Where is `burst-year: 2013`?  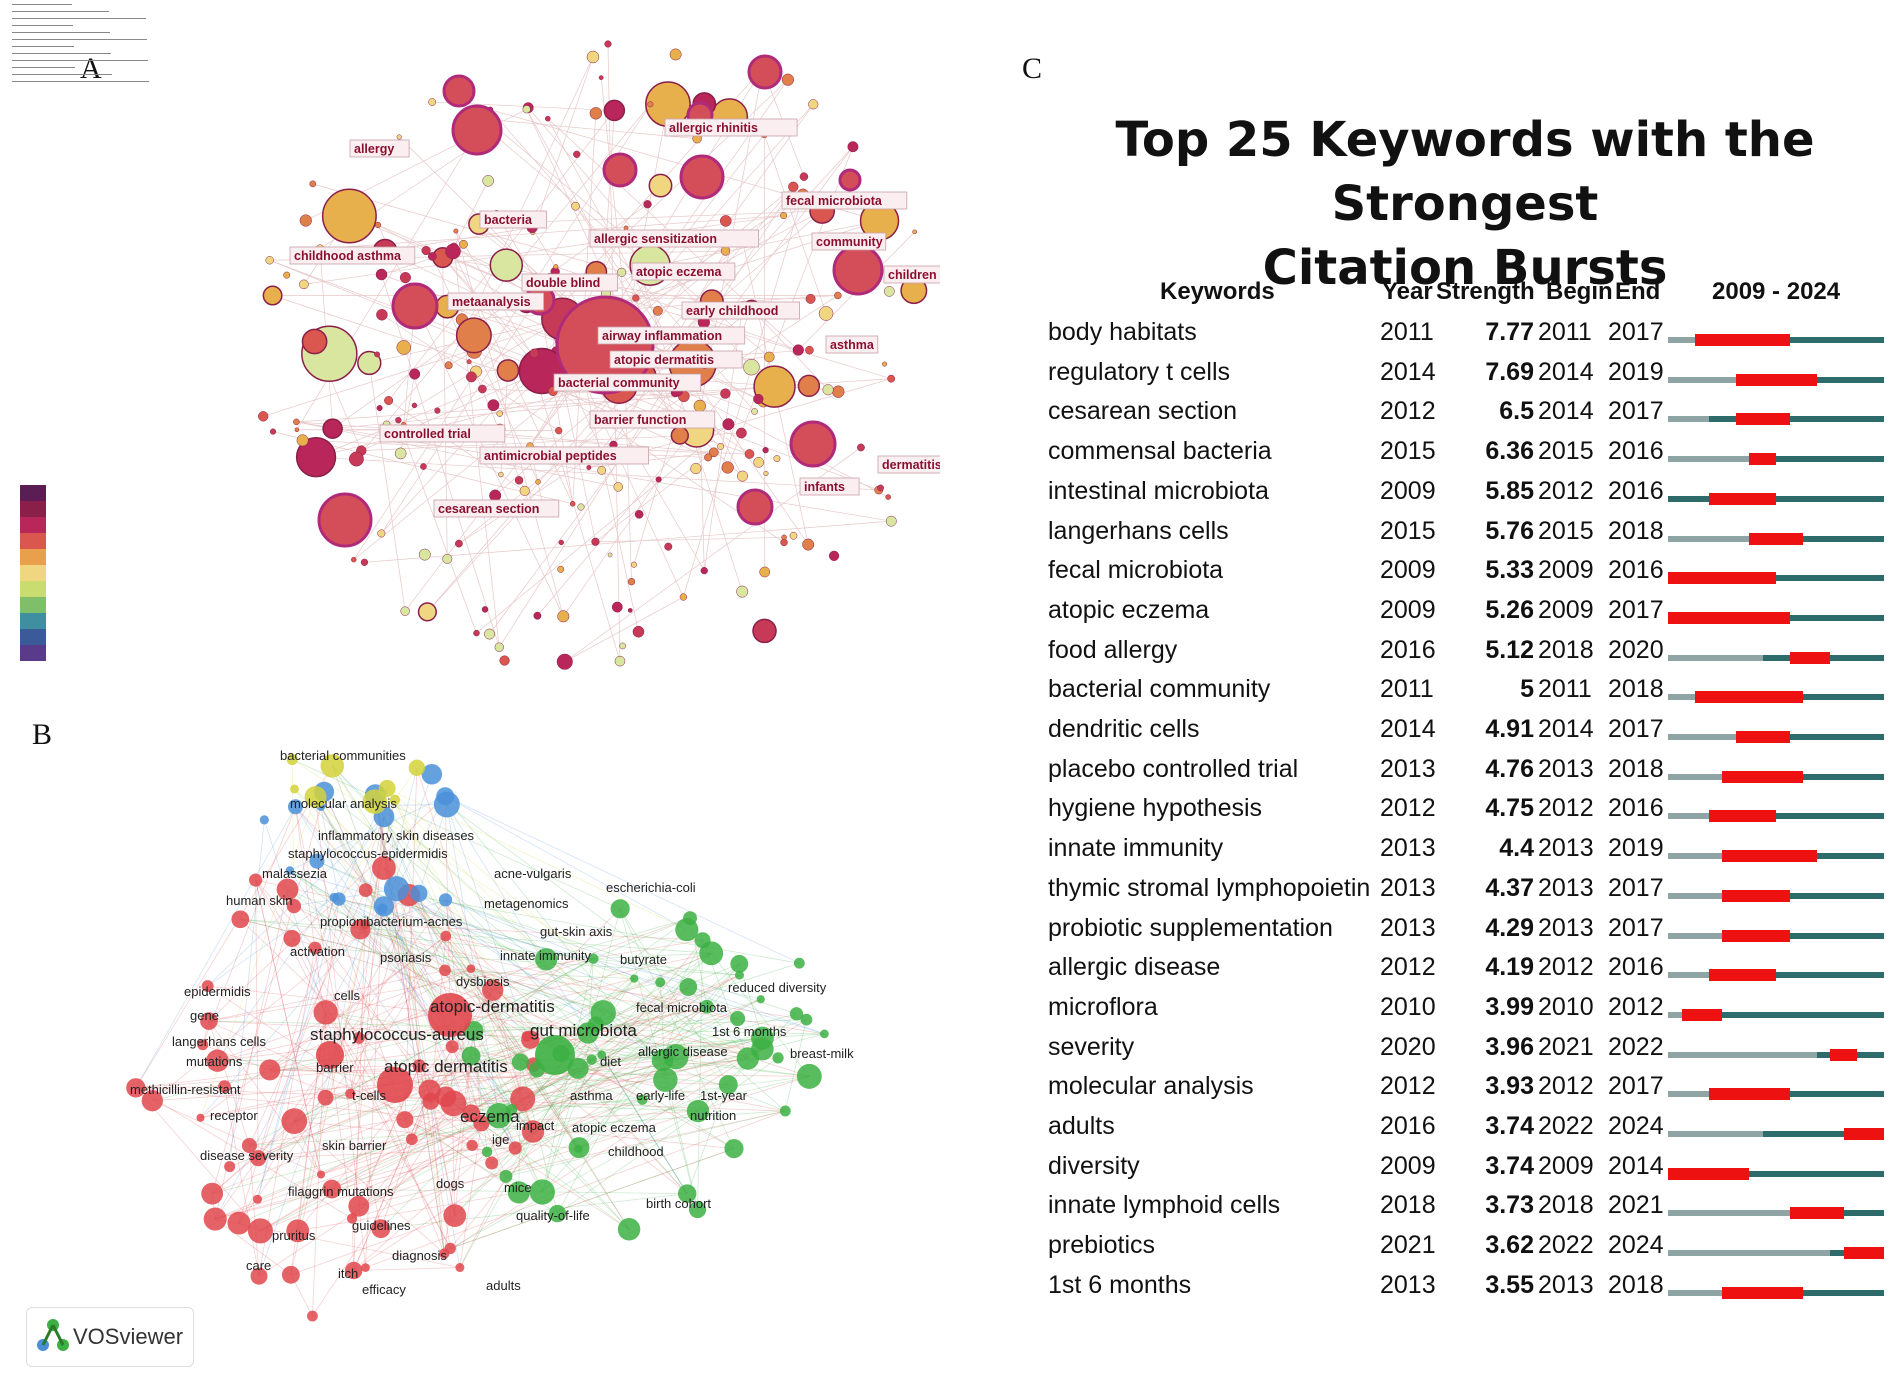 burst-year: 2013 is located at coordinates (1408, 887).